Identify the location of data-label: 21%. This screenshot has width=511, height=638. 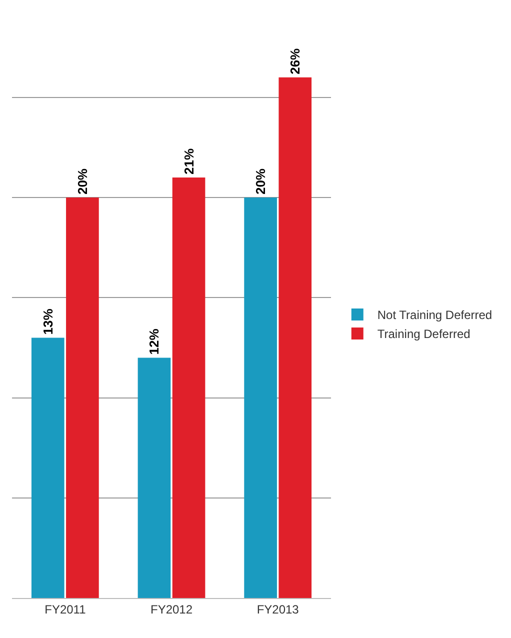
(188, 161).